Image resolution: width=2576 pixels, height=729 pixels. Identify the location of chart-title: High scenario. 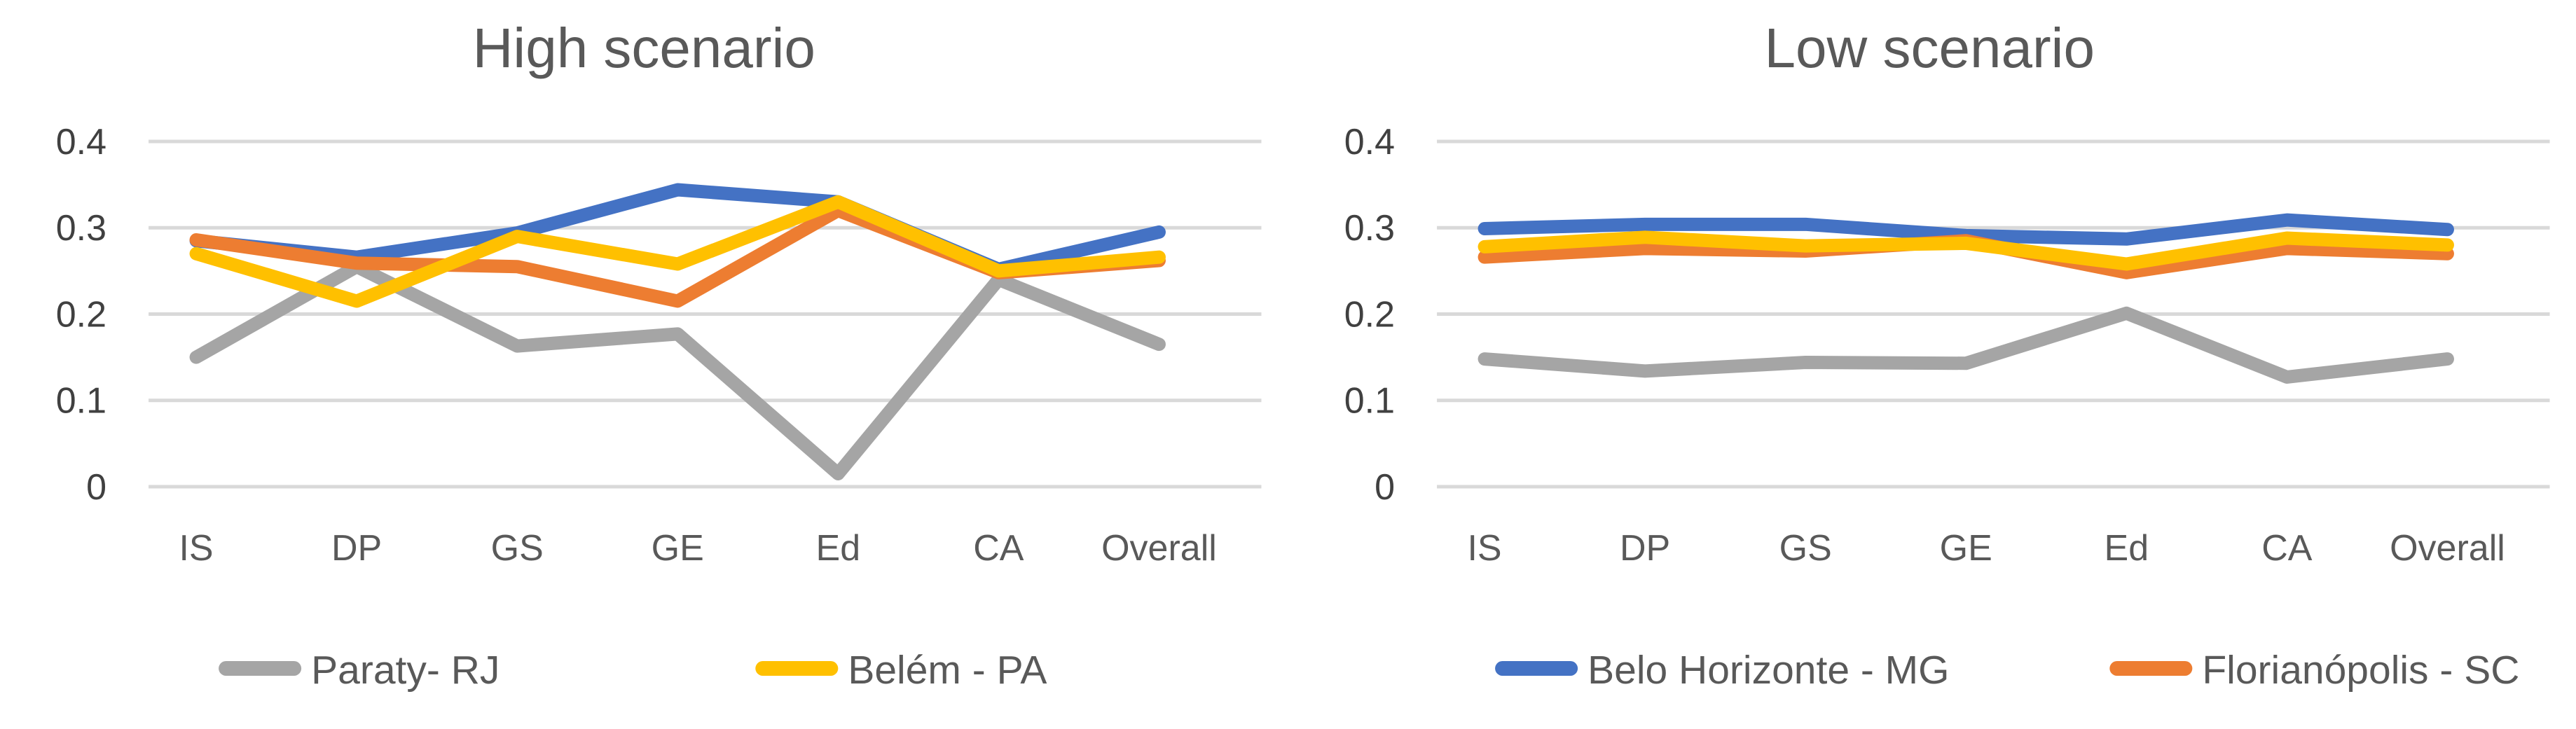
(644, 48).